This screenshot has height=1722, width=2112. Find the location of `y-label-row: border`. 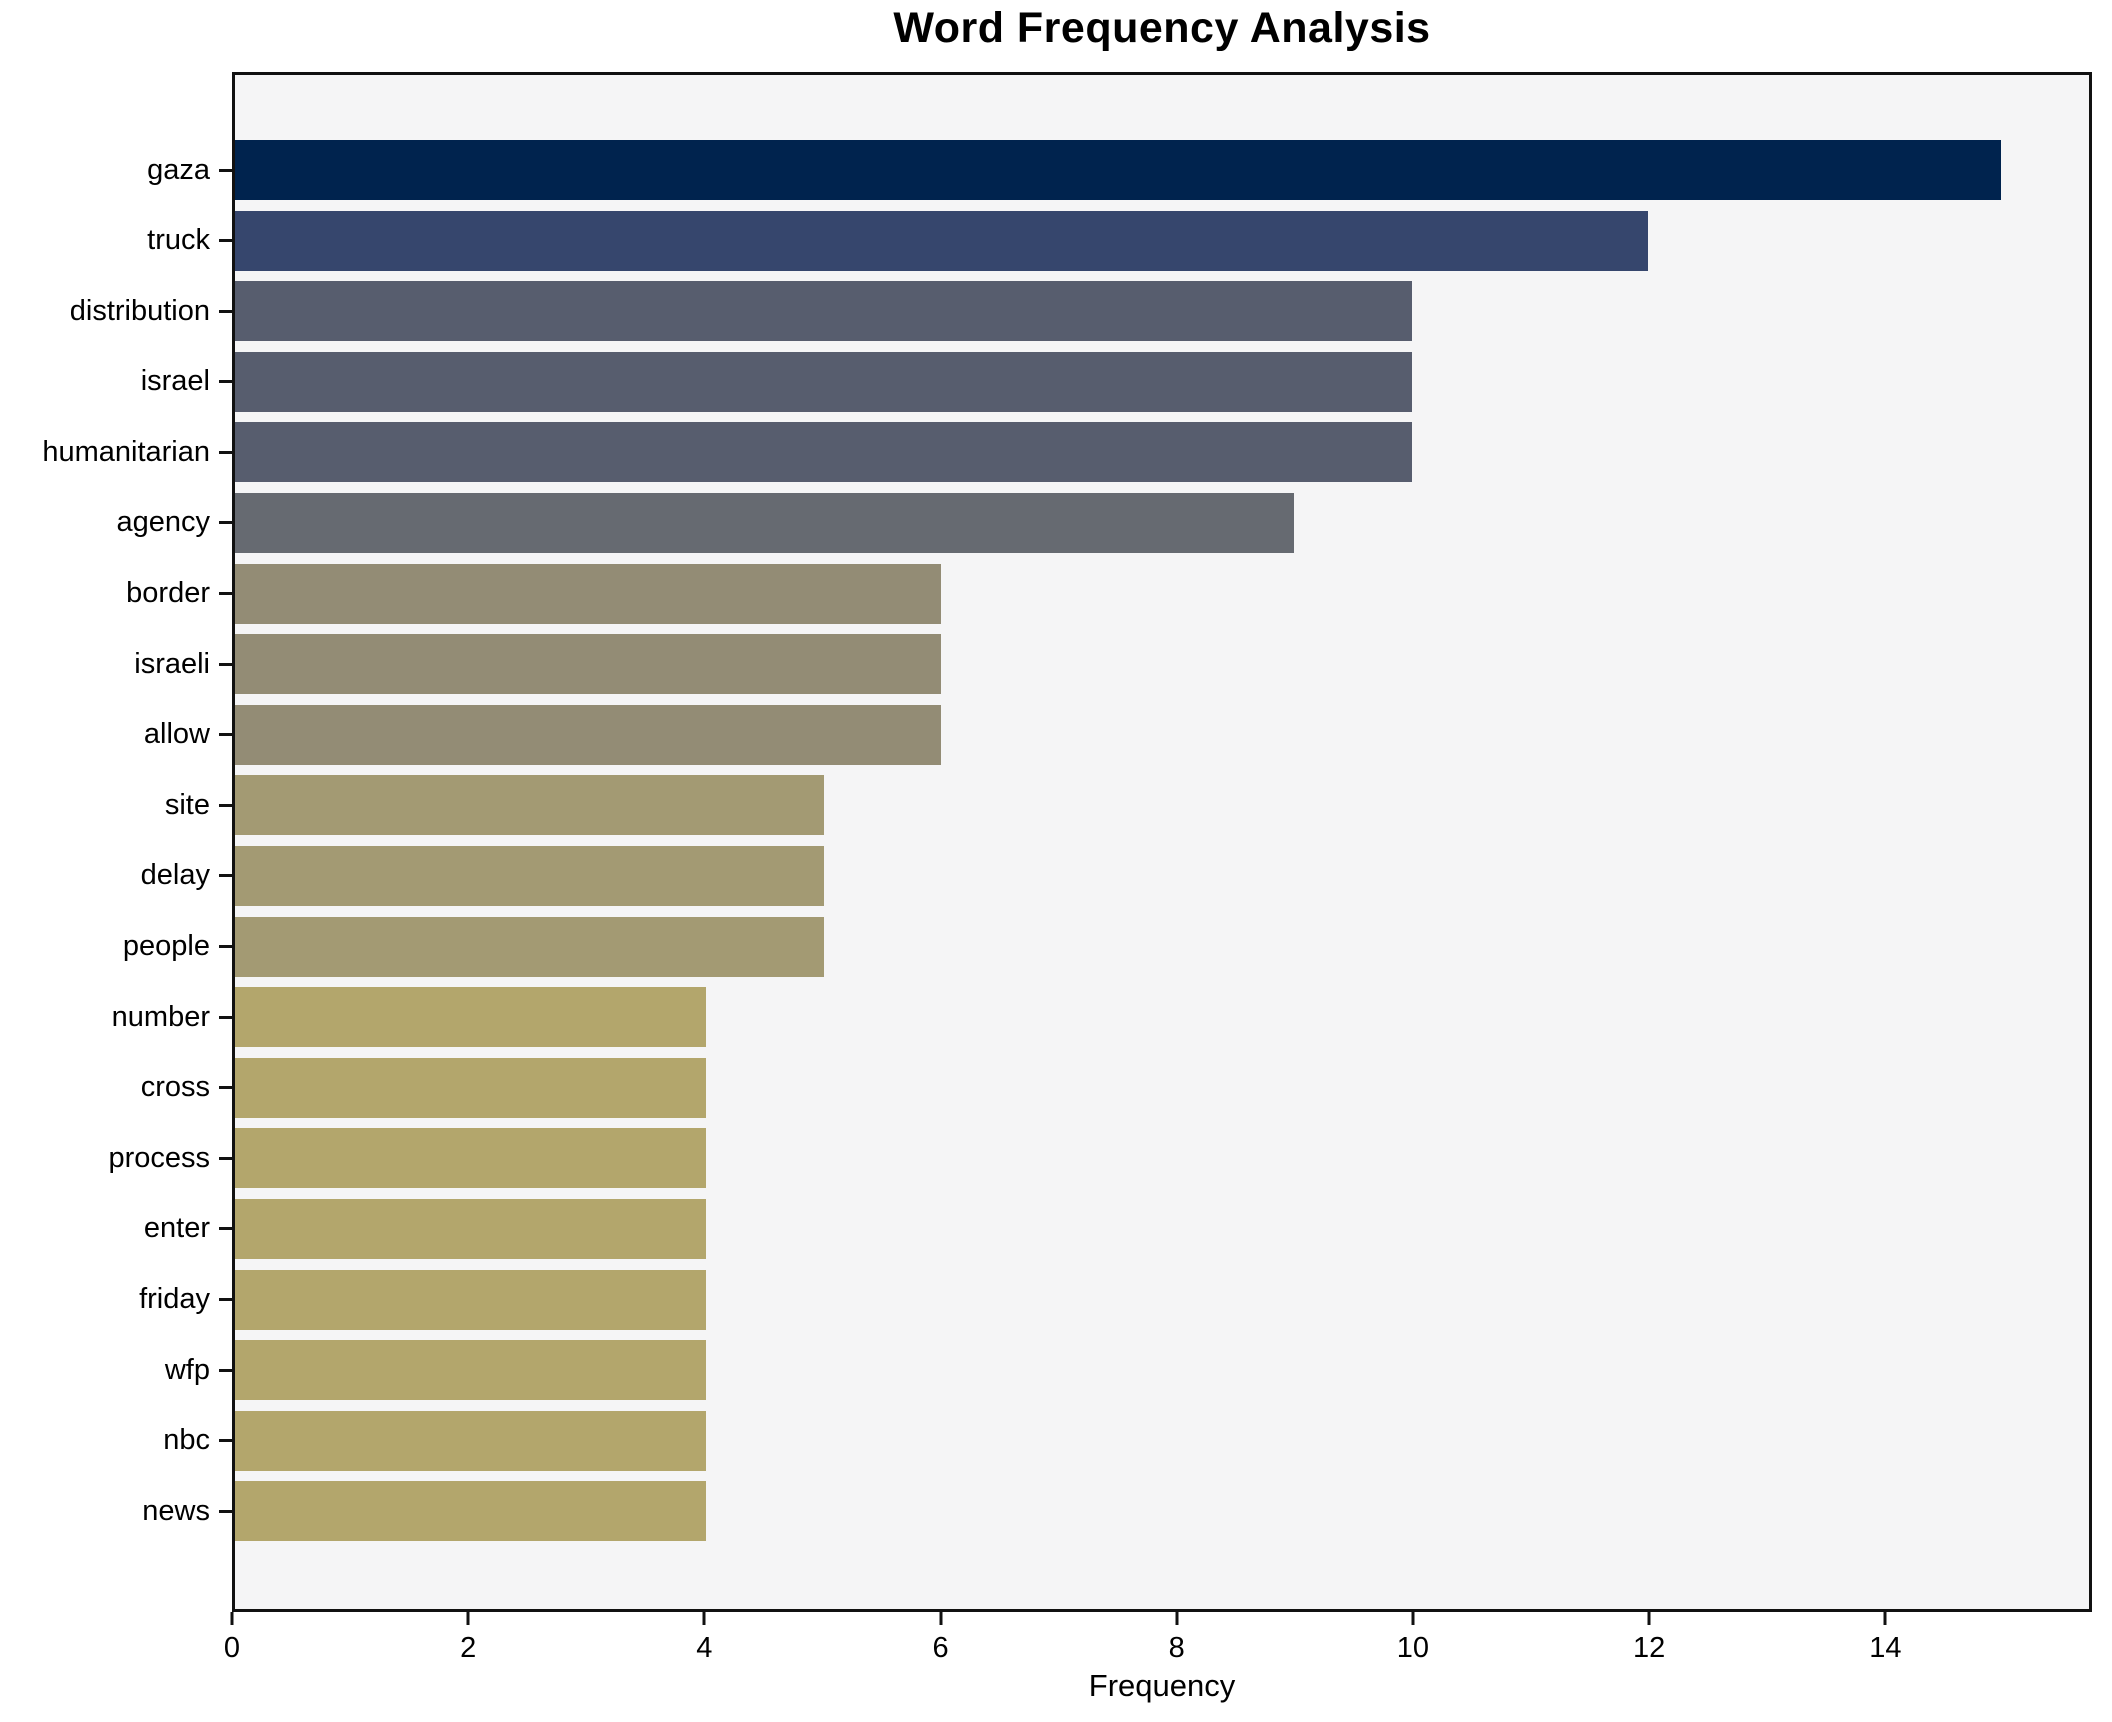

y-label-row: border is located at coordinates (116, 594).